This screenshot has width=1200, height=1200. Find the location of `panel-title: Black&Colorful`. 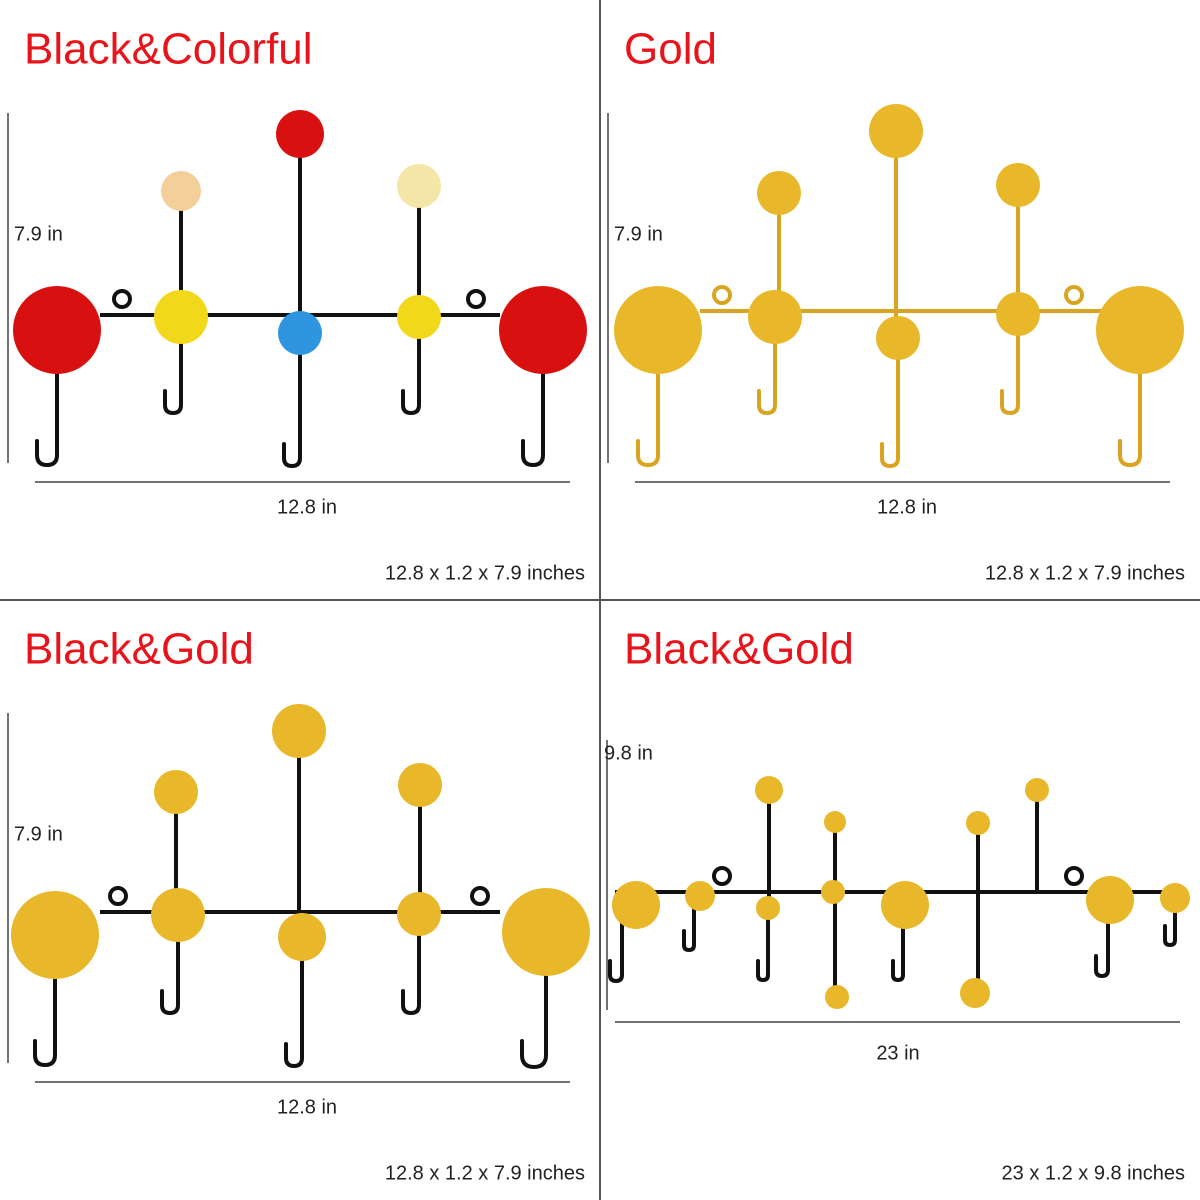

panel-title: Black&Colorful is located at coordinates (168, 49).